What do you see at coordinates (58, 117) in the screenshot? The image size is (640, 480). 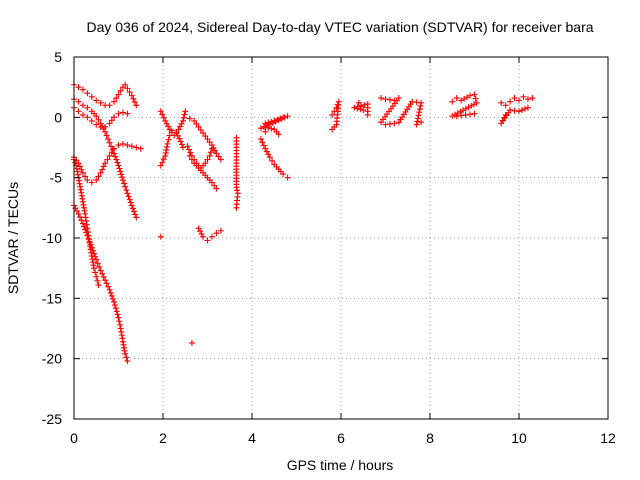 I see `y-tick-label: 0` at bounding box center [58, 117].